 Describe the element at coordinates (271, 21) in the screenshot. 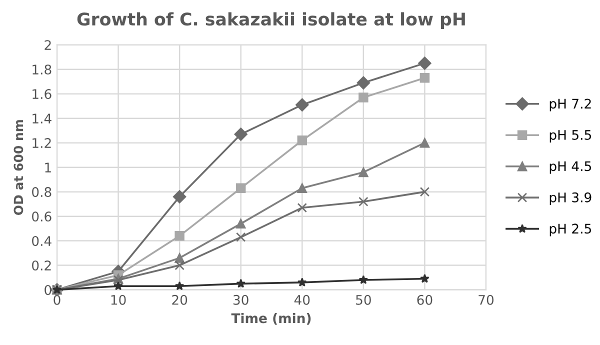

I see `chart-title: Growth of C. sakazakii isolate at low pH` at that location.